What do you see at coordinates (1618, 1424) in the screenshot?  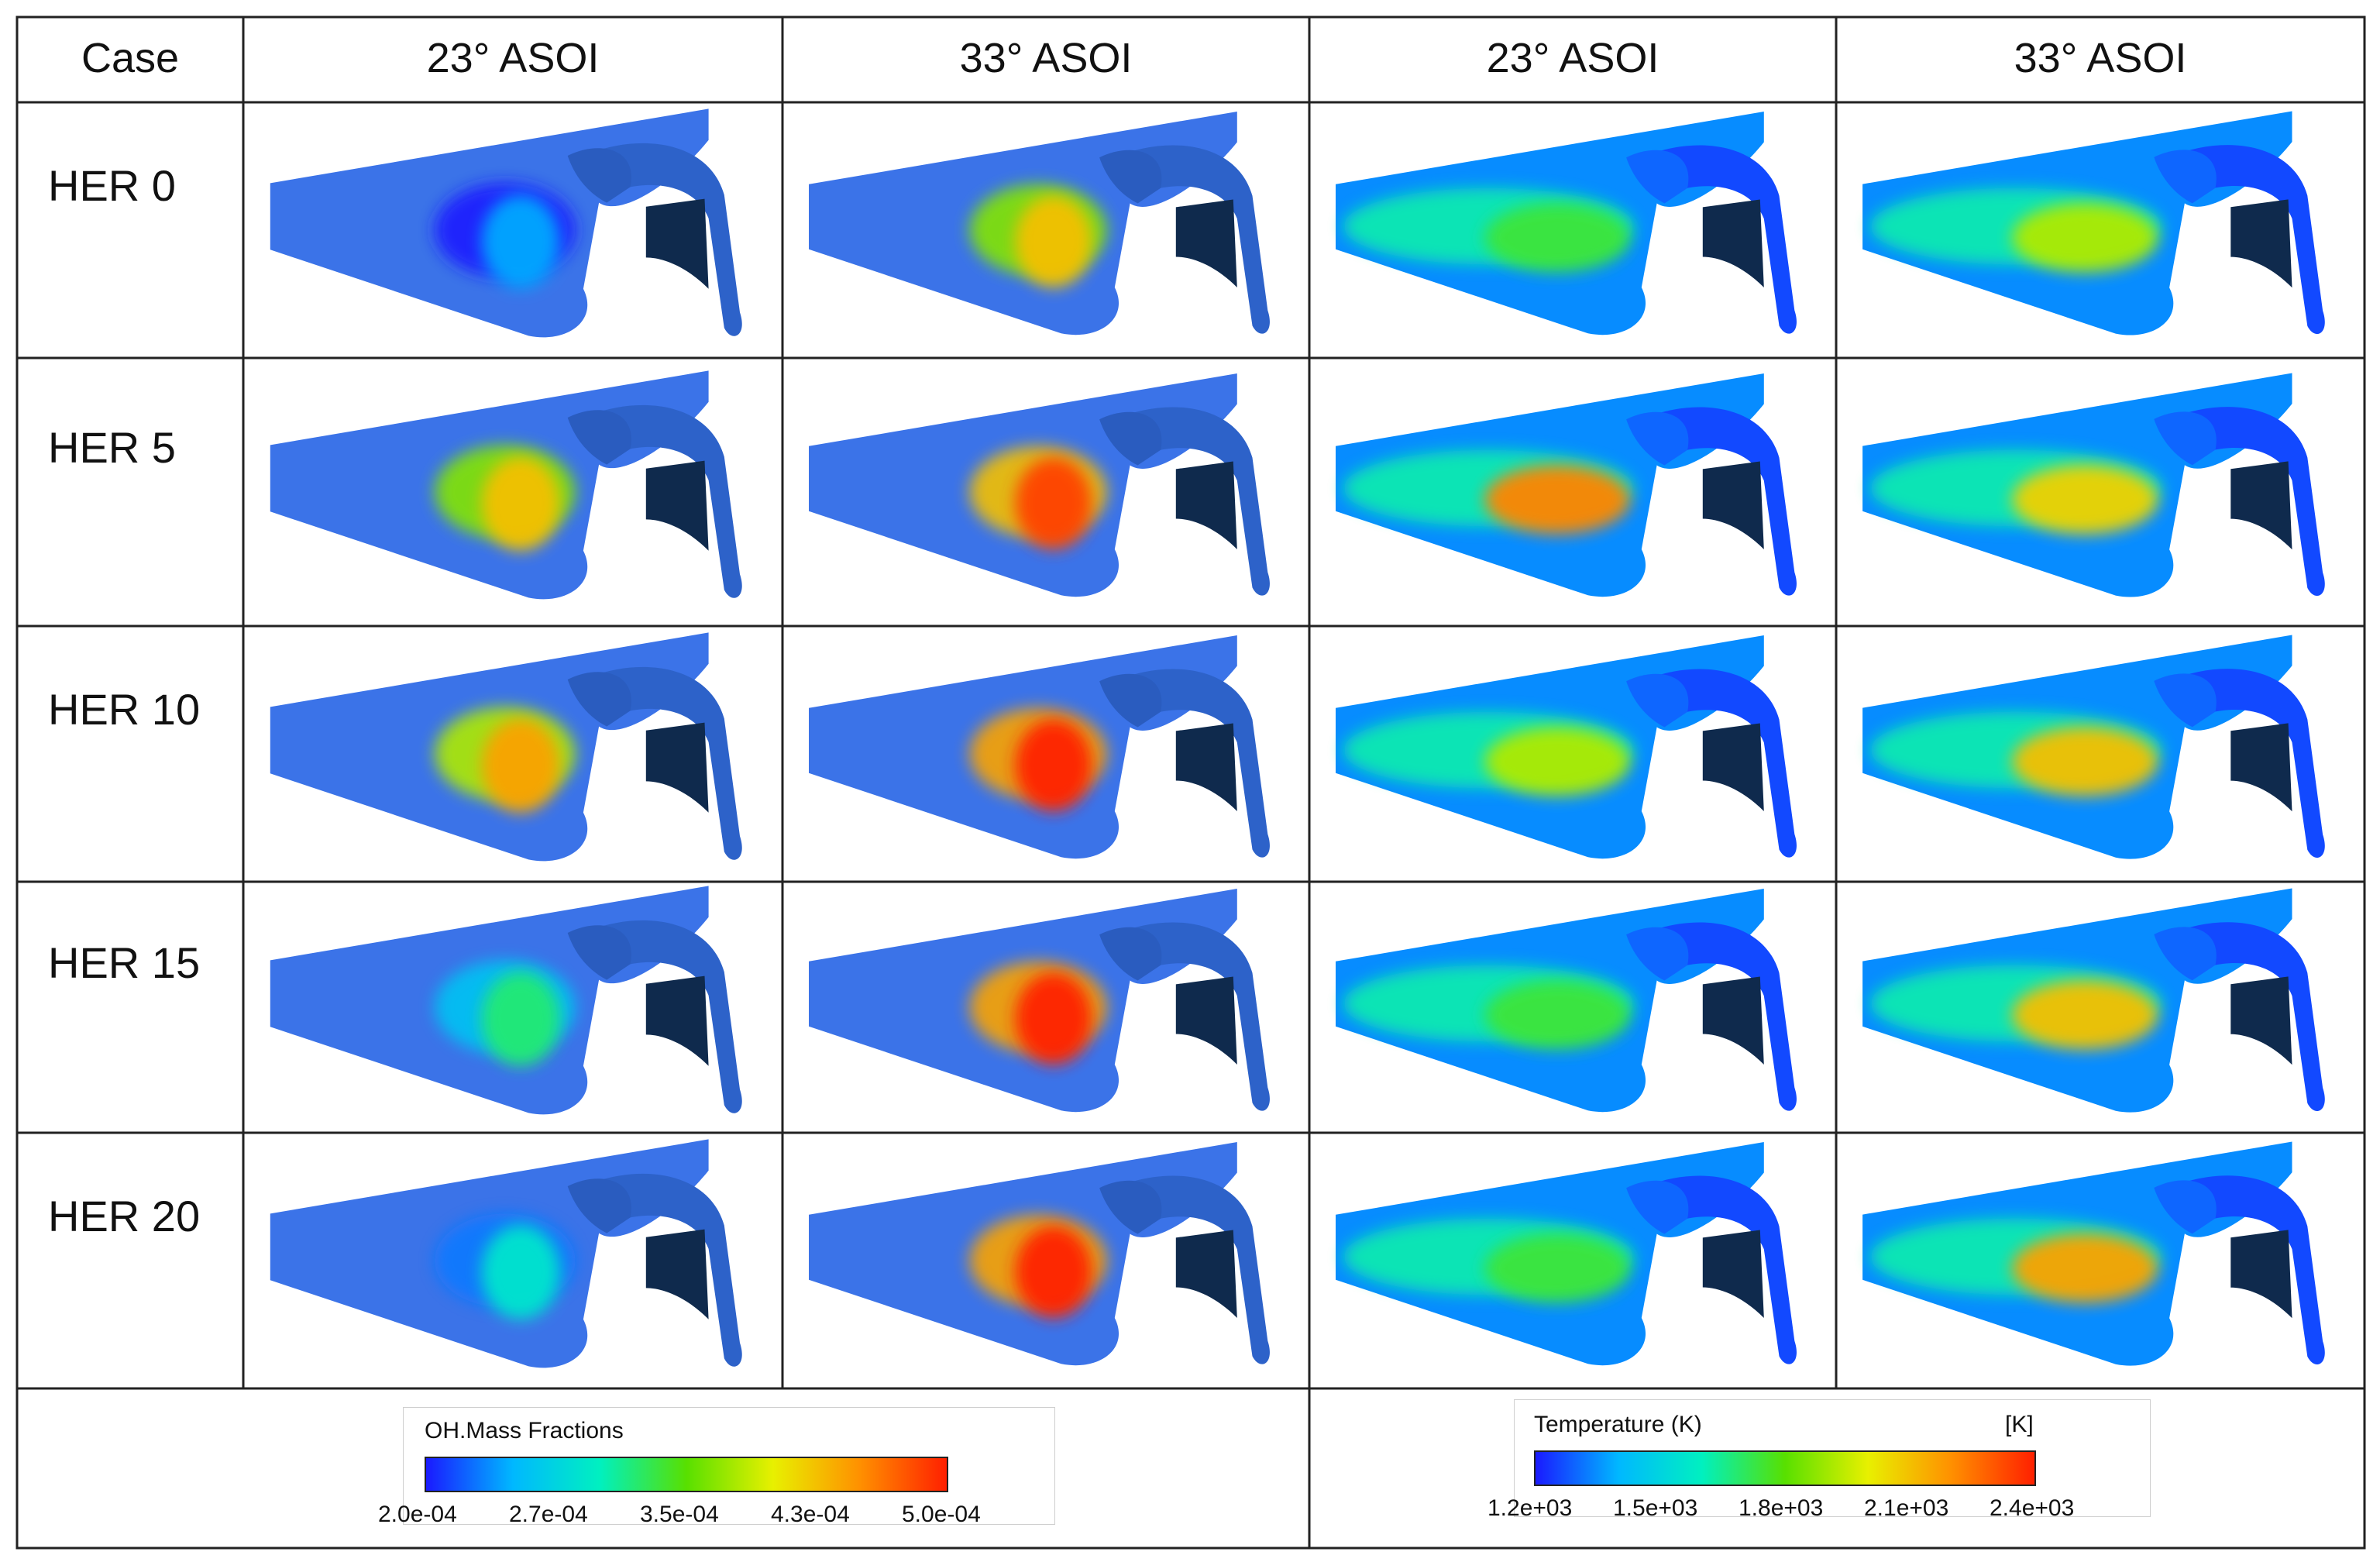 I see `temp-legend-title: Temperature (K)` at bounding box center [1618, 1424].